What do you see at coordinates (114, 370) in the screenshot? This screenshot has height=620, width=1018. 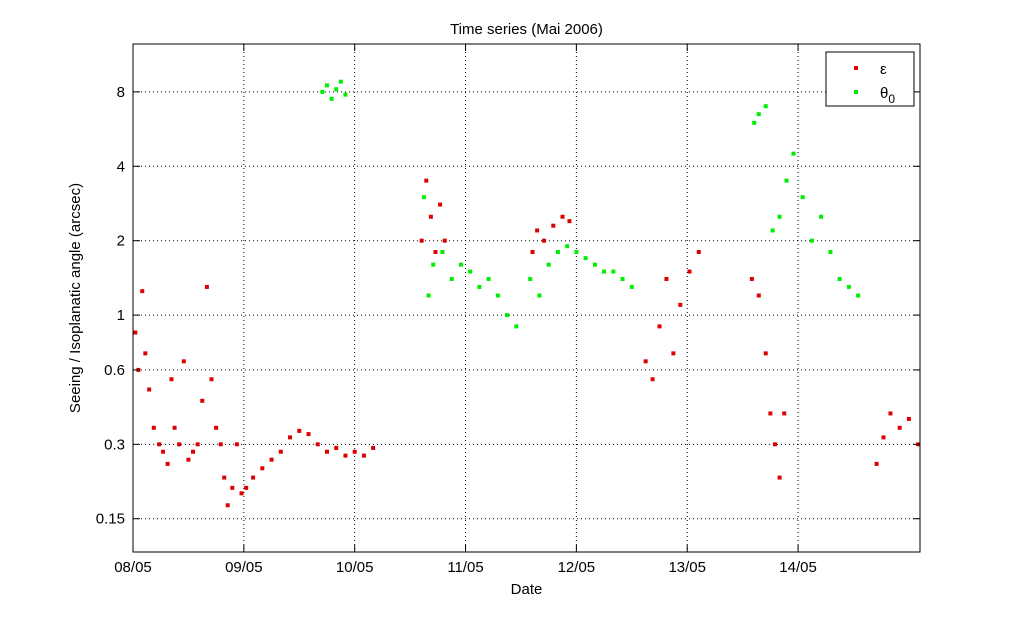 I see `y-tick-label: 0.6` at bounding box center [114, 370].